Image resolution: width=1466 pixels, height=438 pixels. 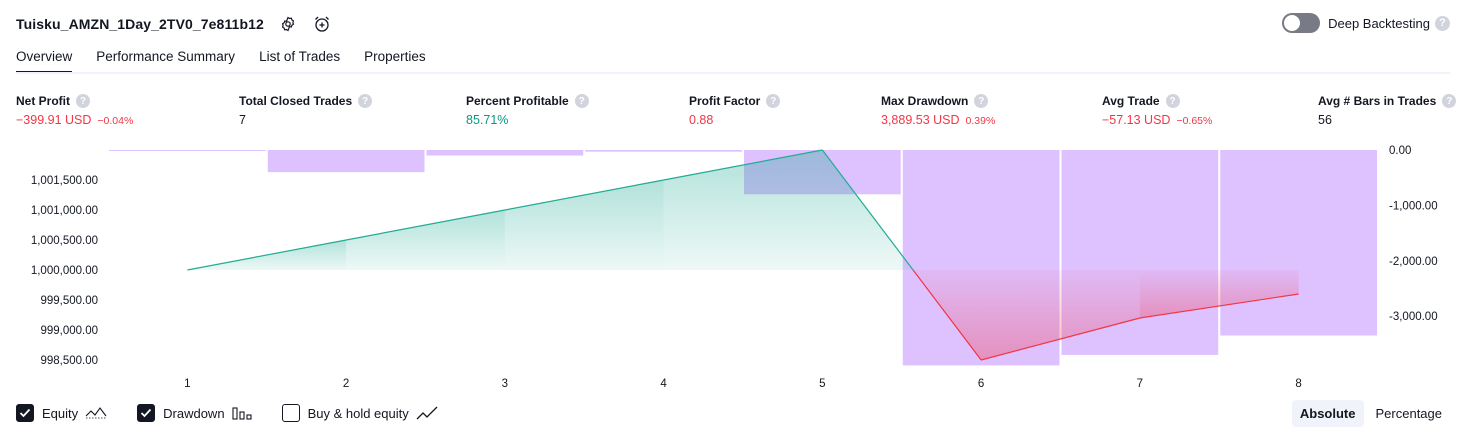 What do you see at coordinates (64, 271) in the screenshot?
I see `left-axis-tick-label: 1,000,000.00` at bounding box center [64, 271].